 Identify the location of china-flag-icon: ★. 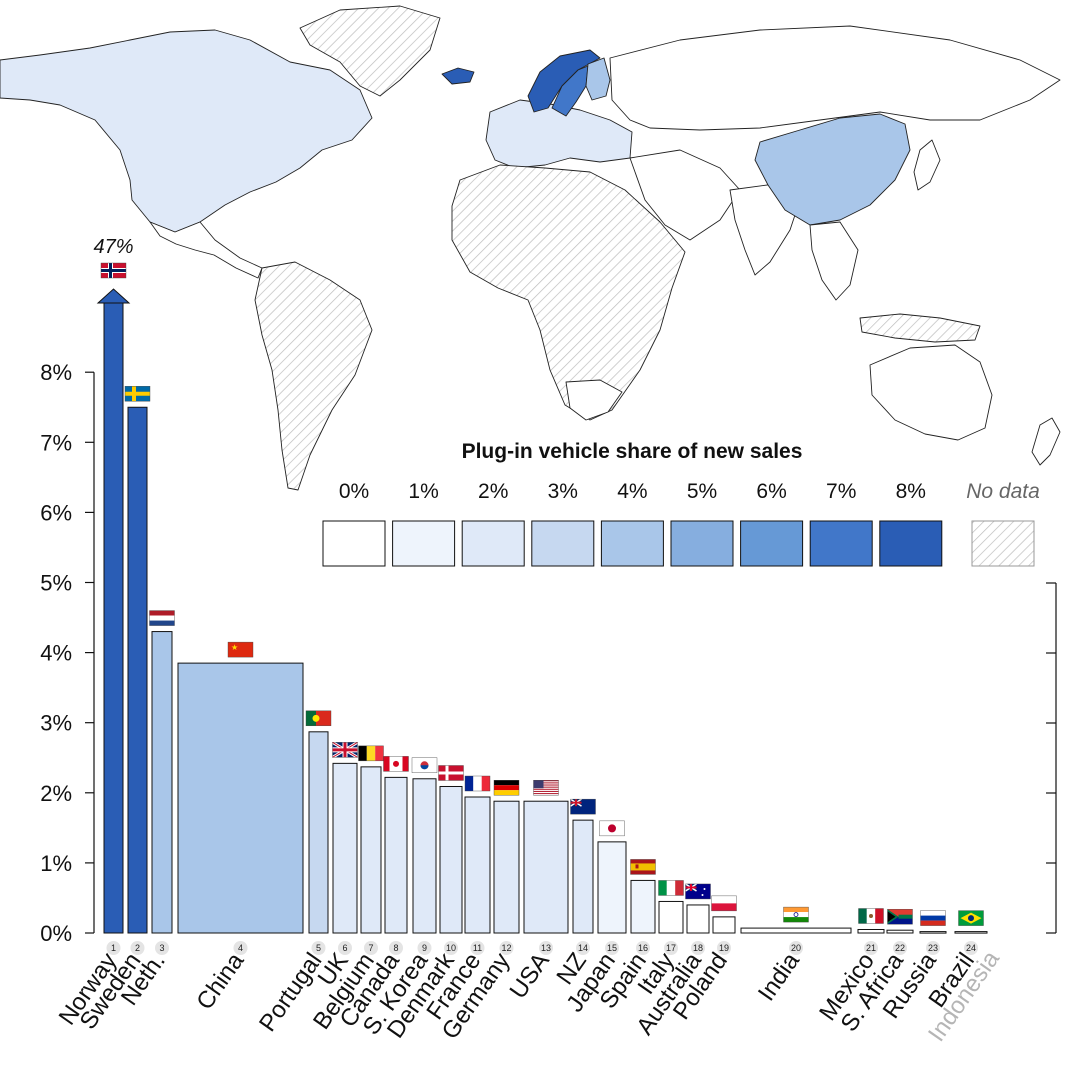
(240, 649).